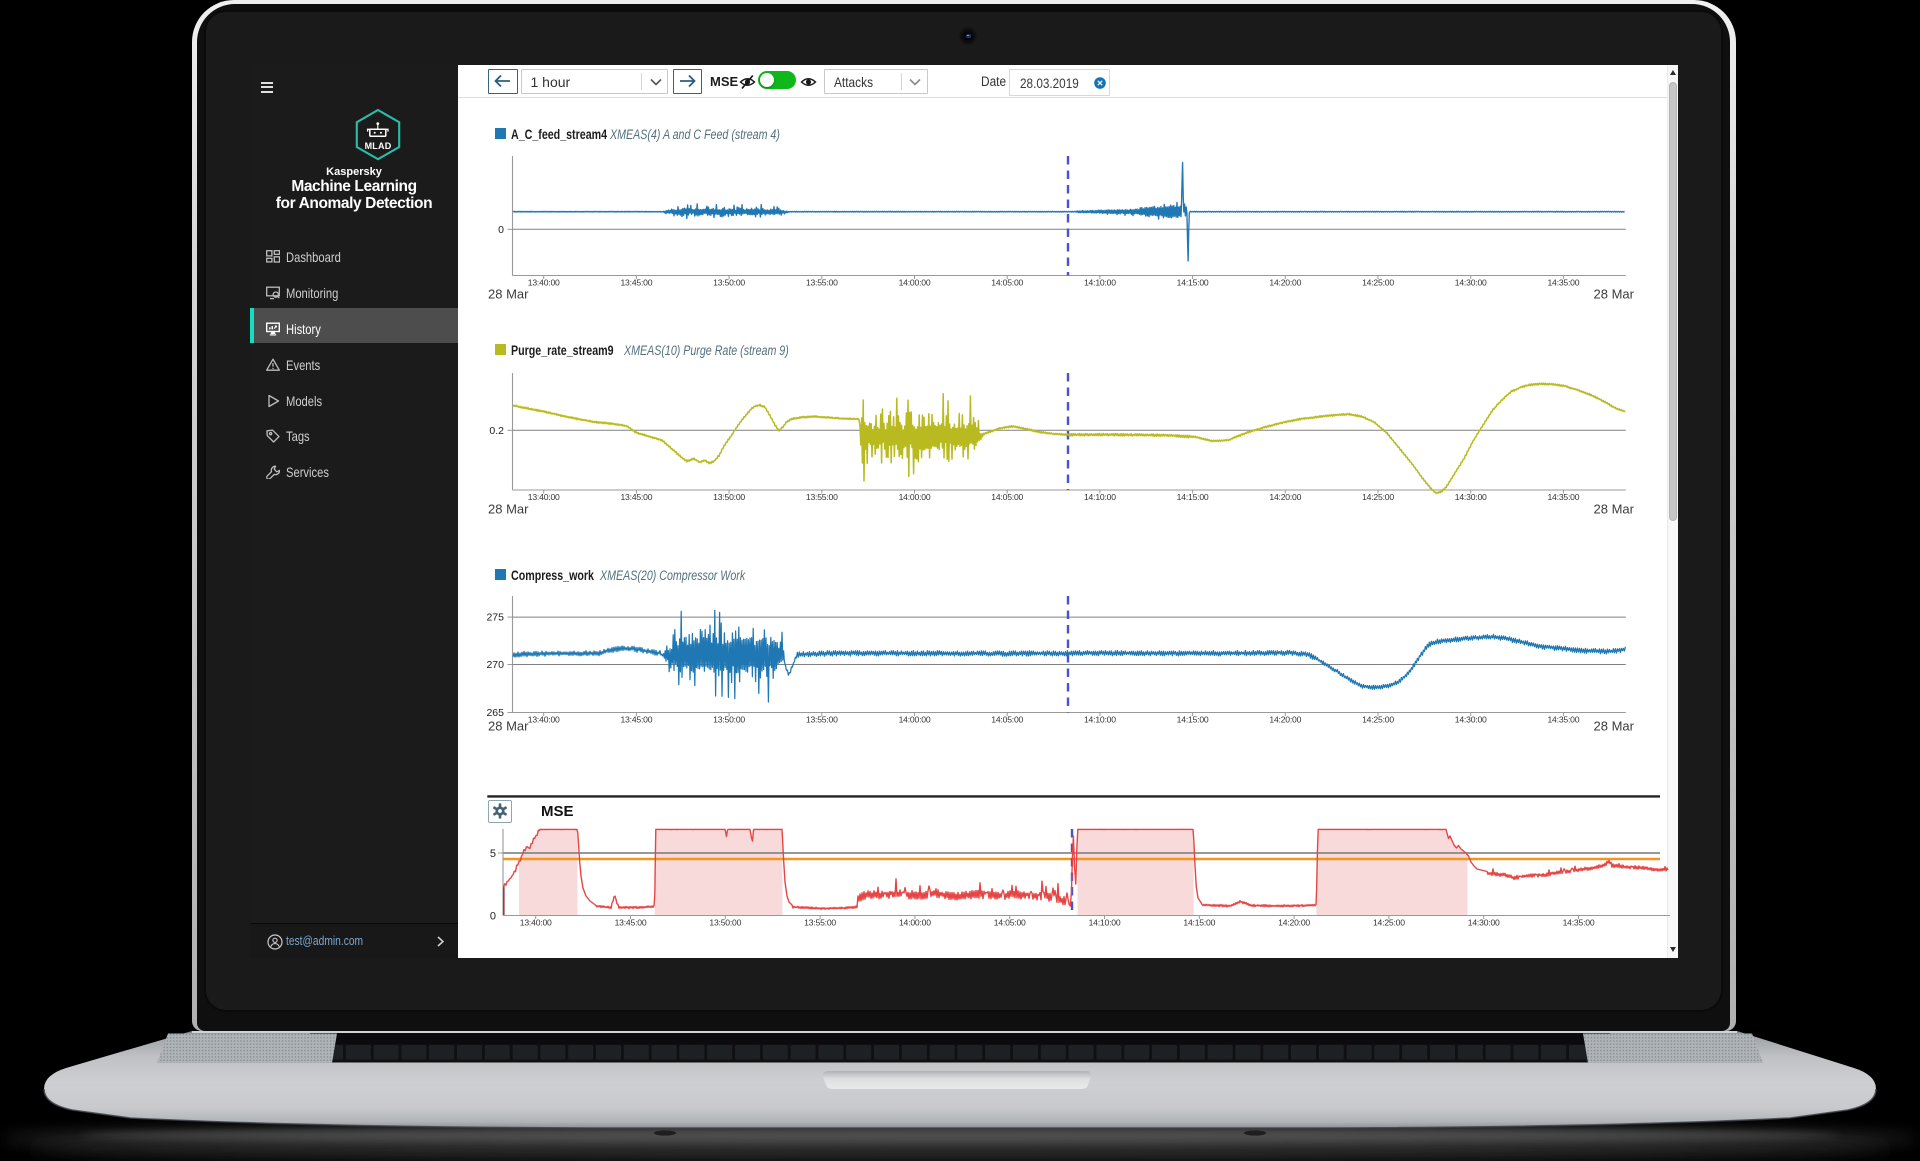 This screenshot has height=1161, width=1920. What do you see at coordinates (378, 146) in the screenshot?
I see `svg-text: MLAD` at bounding box center [378, 146].